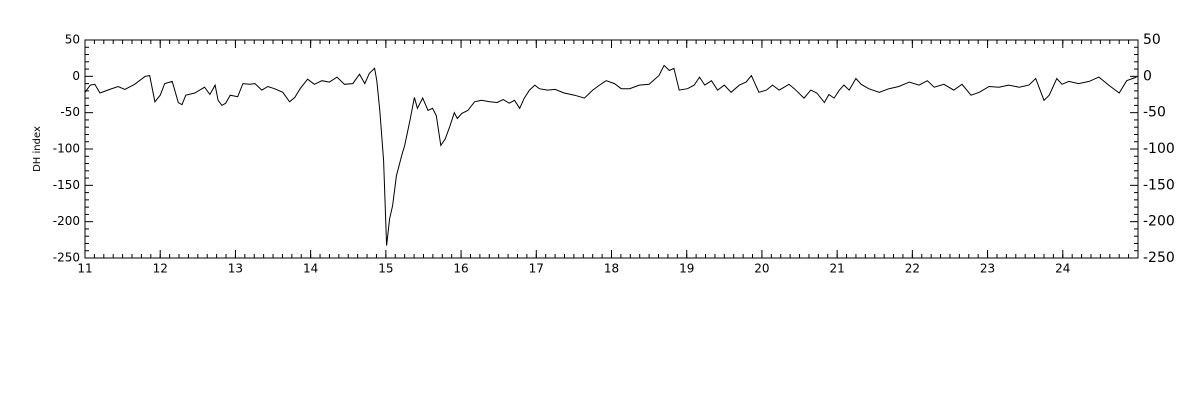 The height and width of the screenshot is (400, 1200). I want to click on y2-tick-label: 0, so click(1147, 76).